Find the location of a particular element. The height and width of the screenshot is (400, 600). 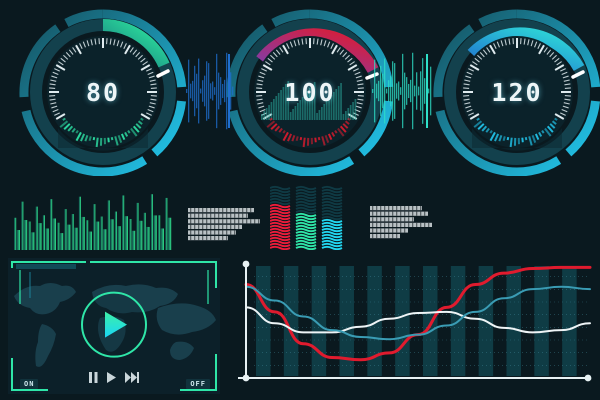

pause-icon is located at coordinates (93, 379).